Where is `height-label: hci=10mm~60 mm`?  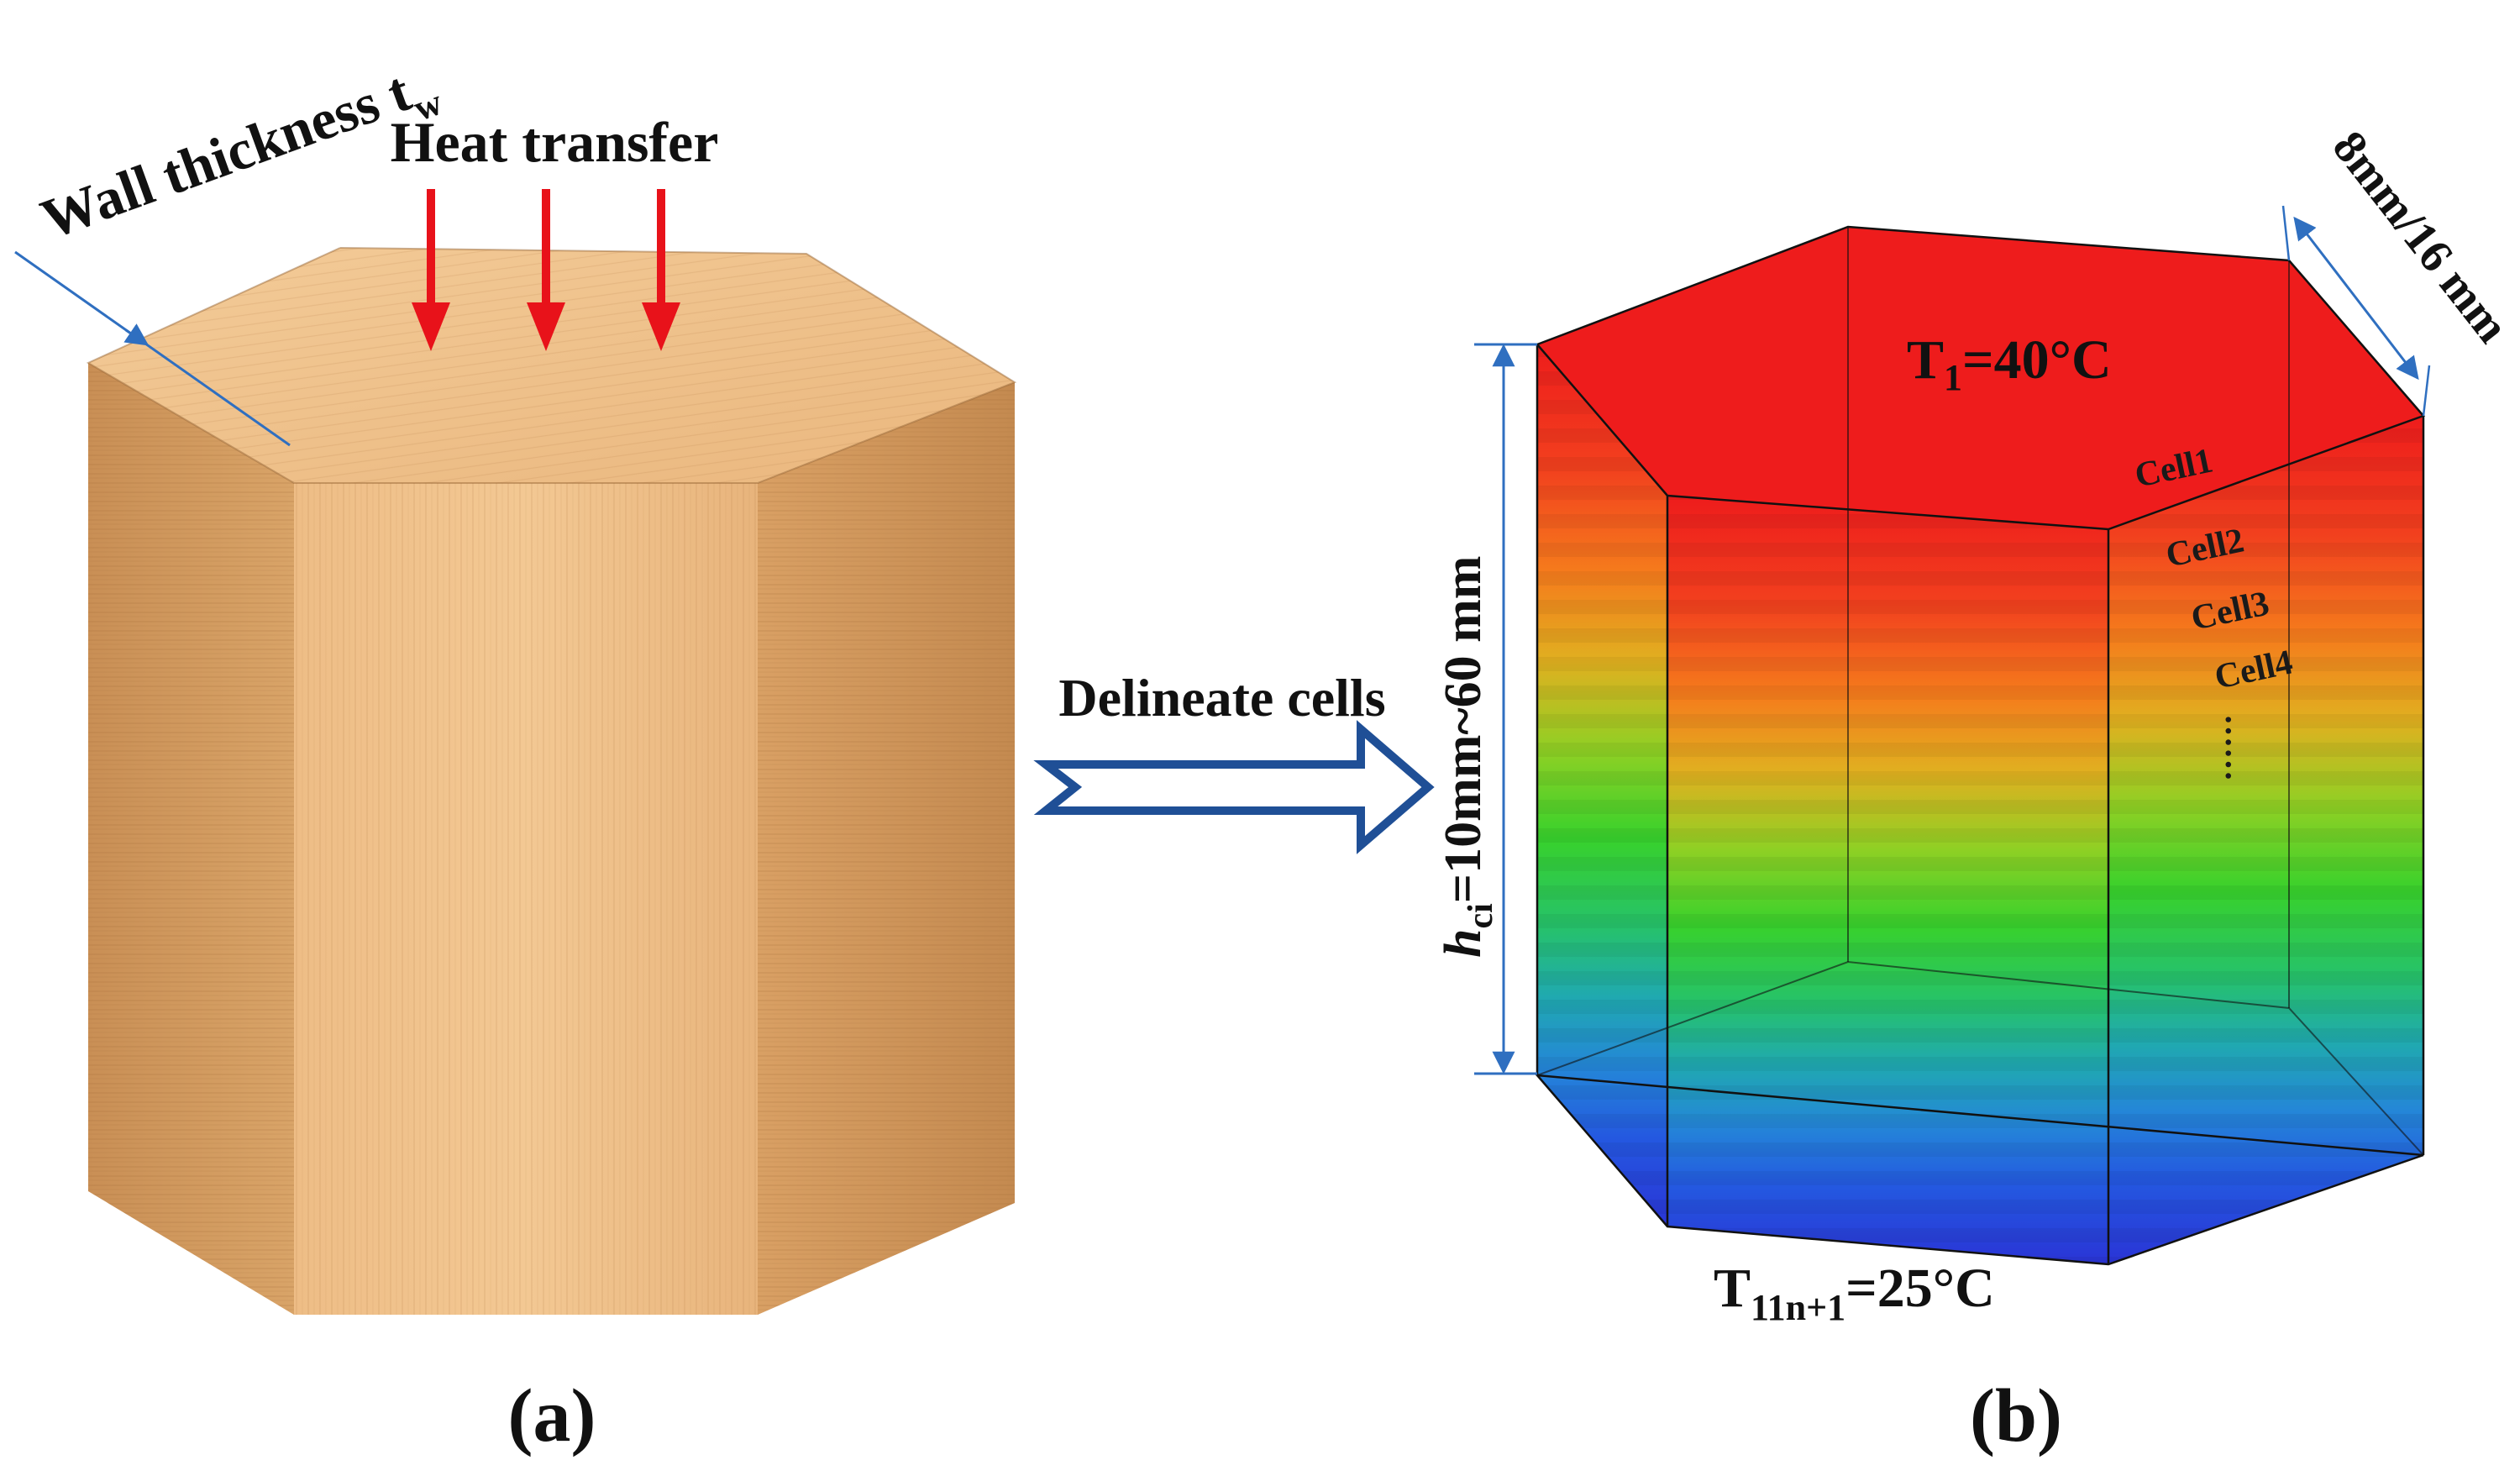 height-label: hci=10mm~60 mm is located at coordinates (1467, 757).